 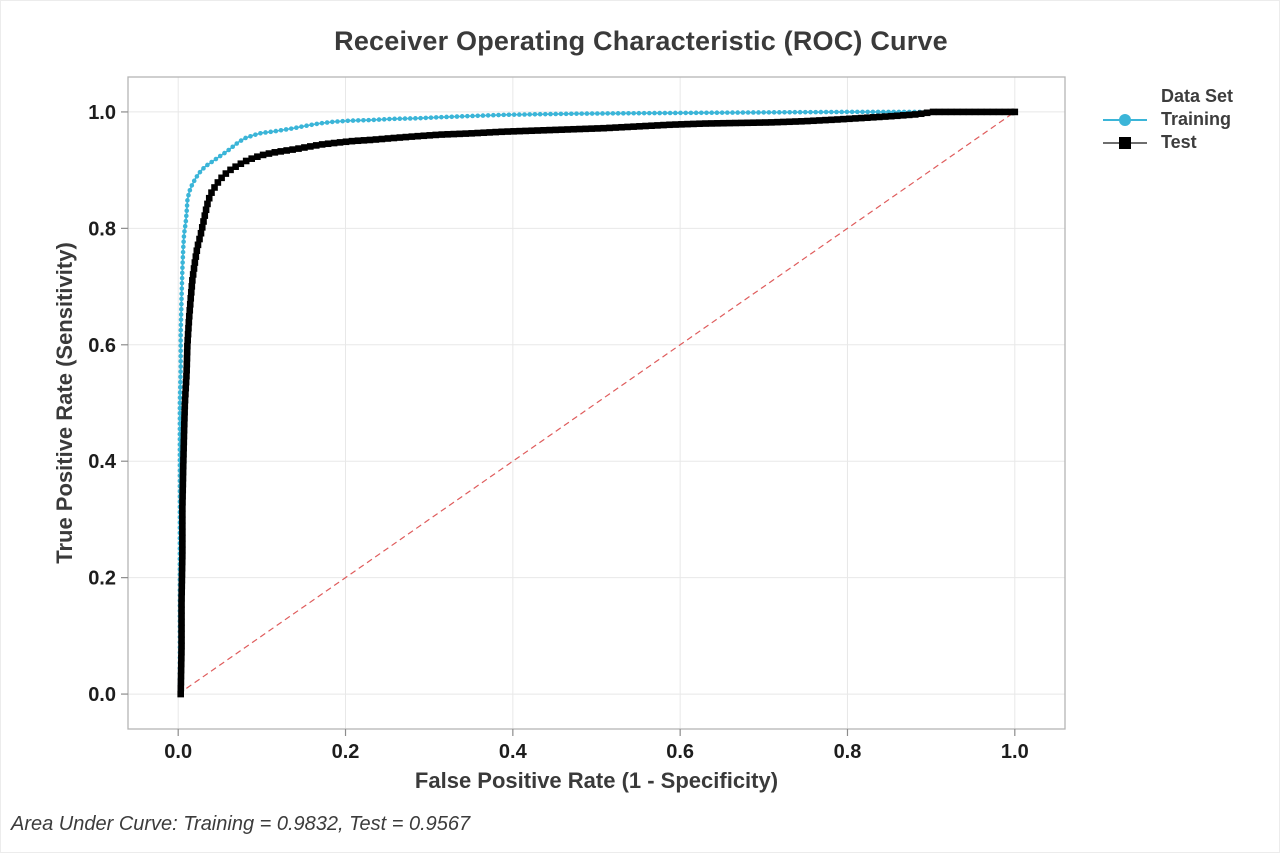 What do you see at coordinates (1197, 96) in the screenshot?
I see `legend-title: Data Set` at bounding box center [1197, 96].